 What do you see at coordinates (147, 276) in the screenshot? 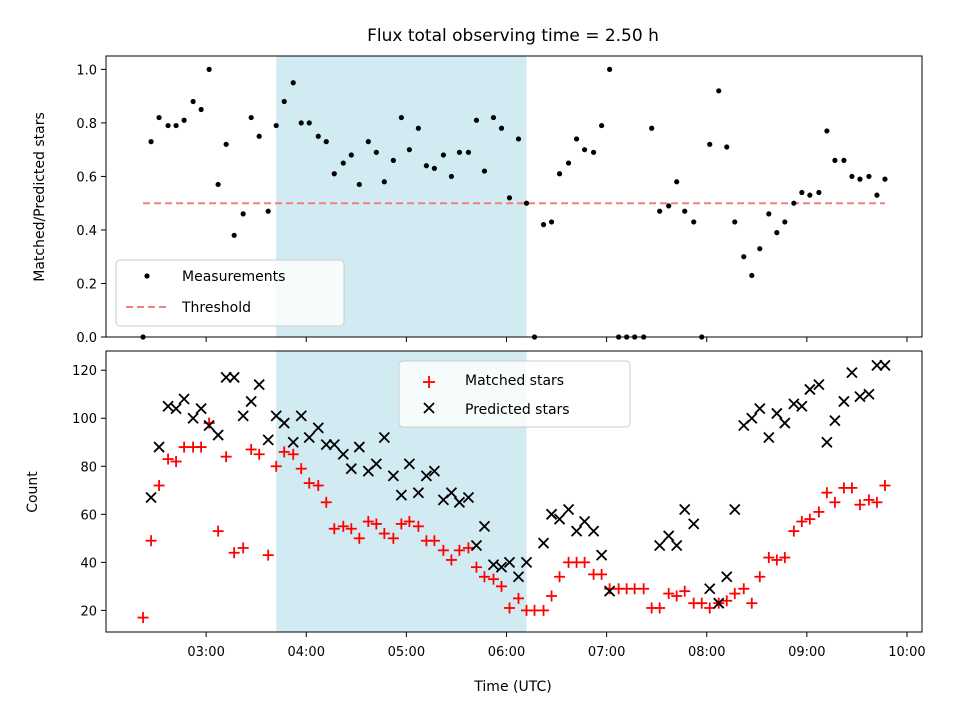
I see `legend-marker-measurements` at bounding box center [147, 276].